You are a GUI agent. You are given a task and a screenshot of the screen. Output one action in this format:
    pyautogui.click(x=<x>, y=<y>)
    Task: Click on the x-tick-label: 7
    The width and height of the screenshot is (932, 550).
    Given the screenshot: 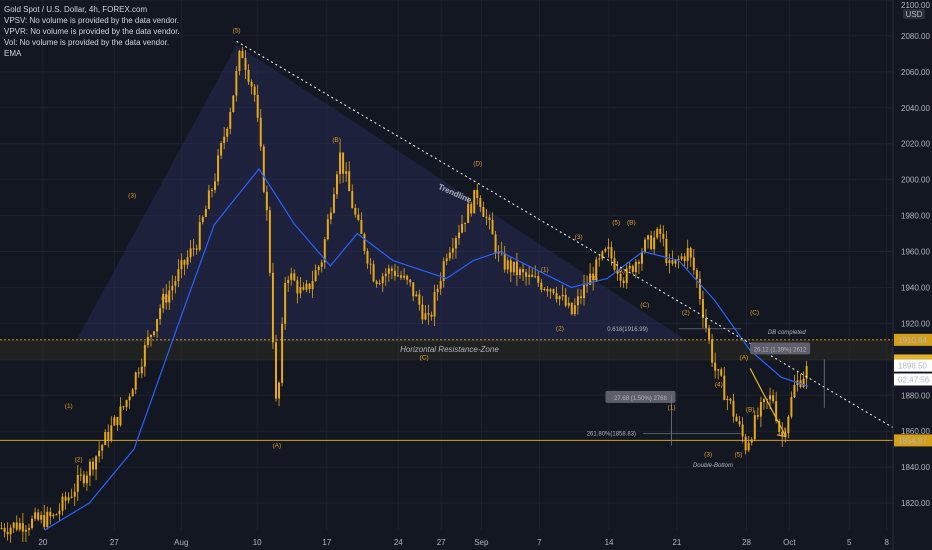 What is the action you would take?
    pyautogui.click(x=539, y=542)
    